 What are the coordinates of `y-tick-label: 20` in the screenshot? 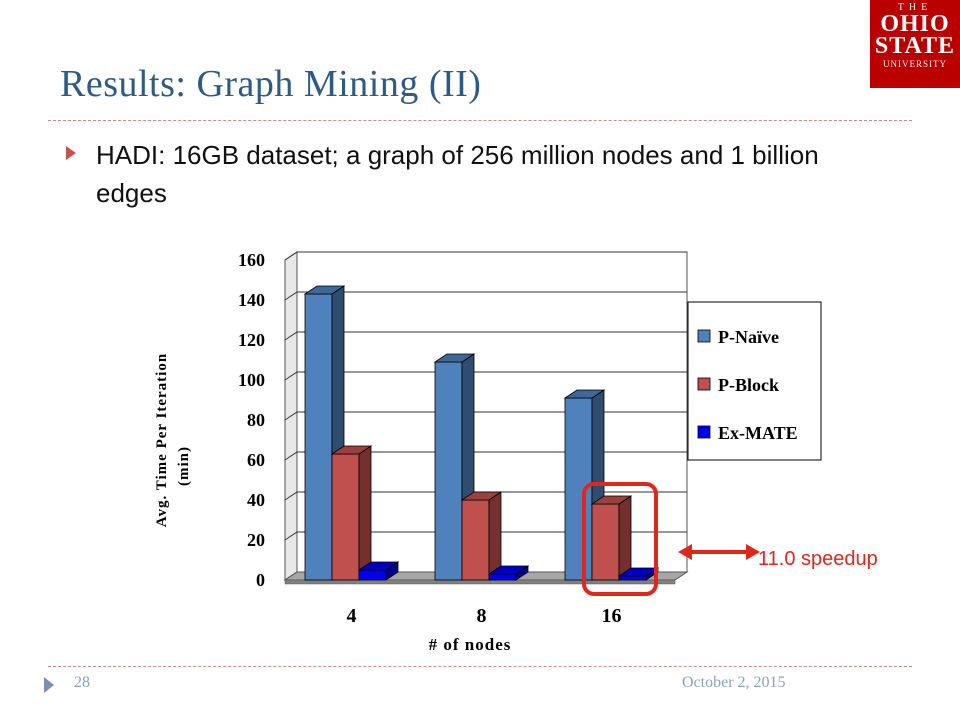 It's located at (256, 540).